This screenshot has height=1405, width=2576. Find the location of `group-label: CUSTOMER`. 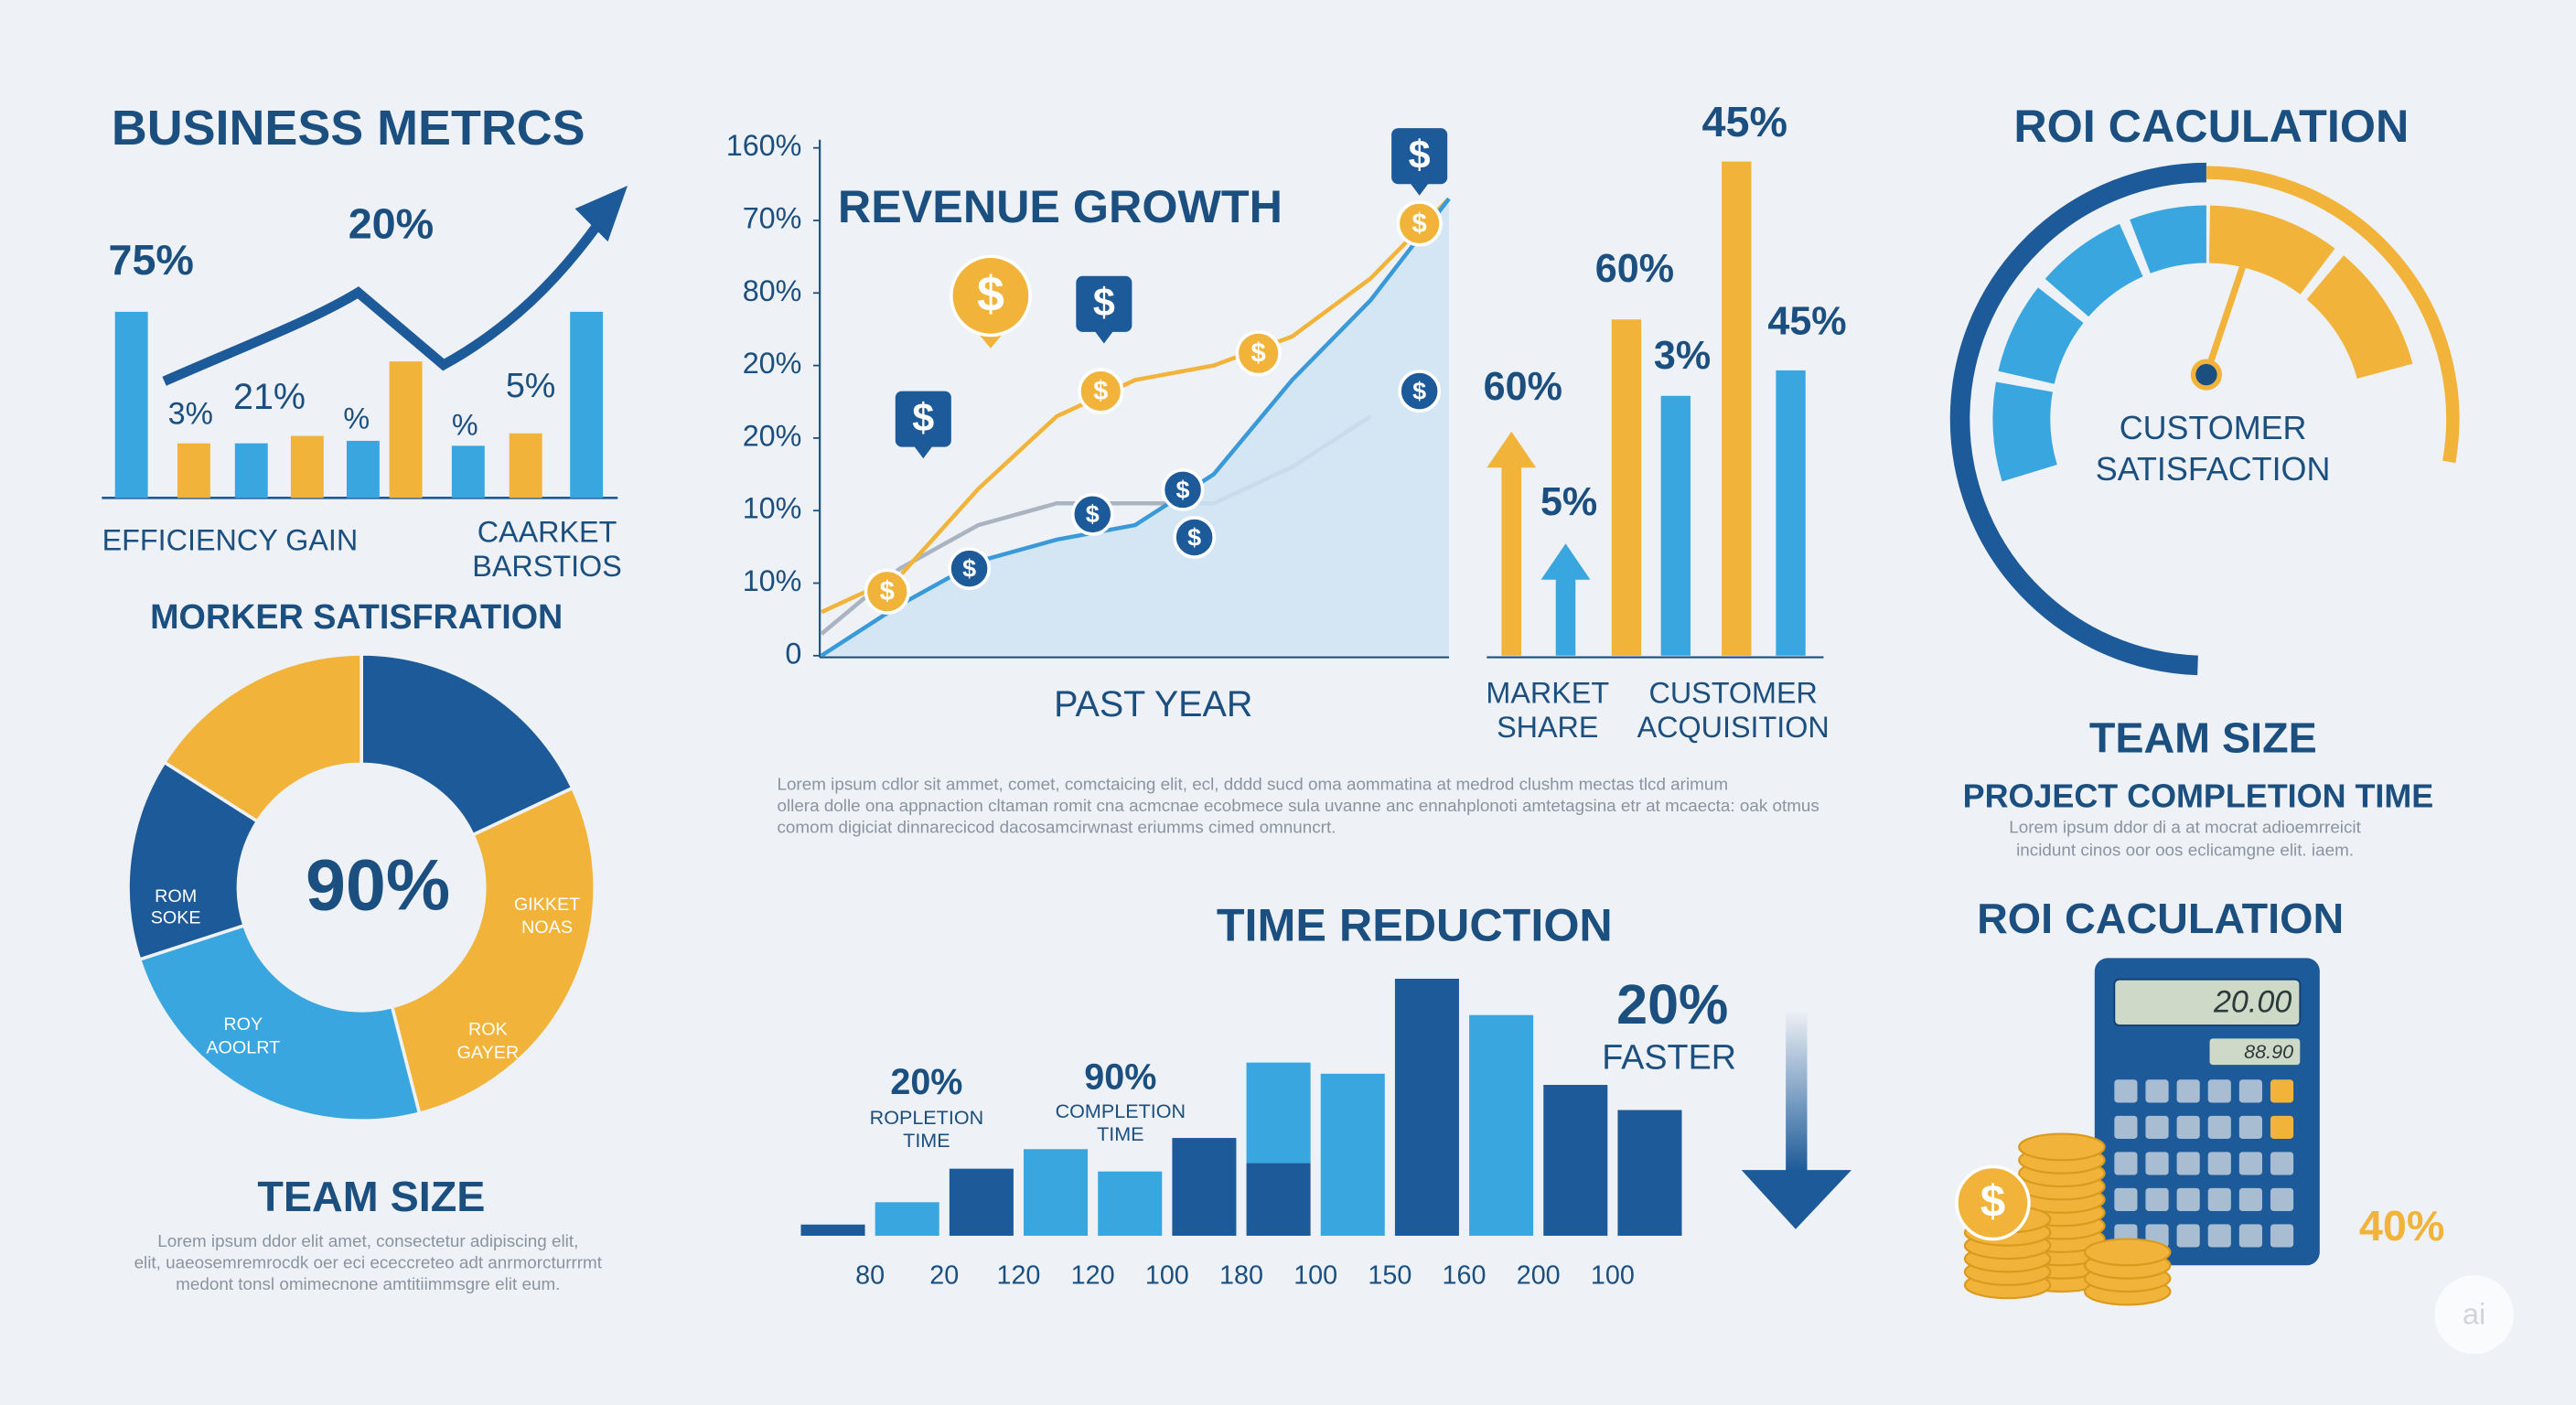

group-label: CUSTOMER is located at coordinates (1734, 692).